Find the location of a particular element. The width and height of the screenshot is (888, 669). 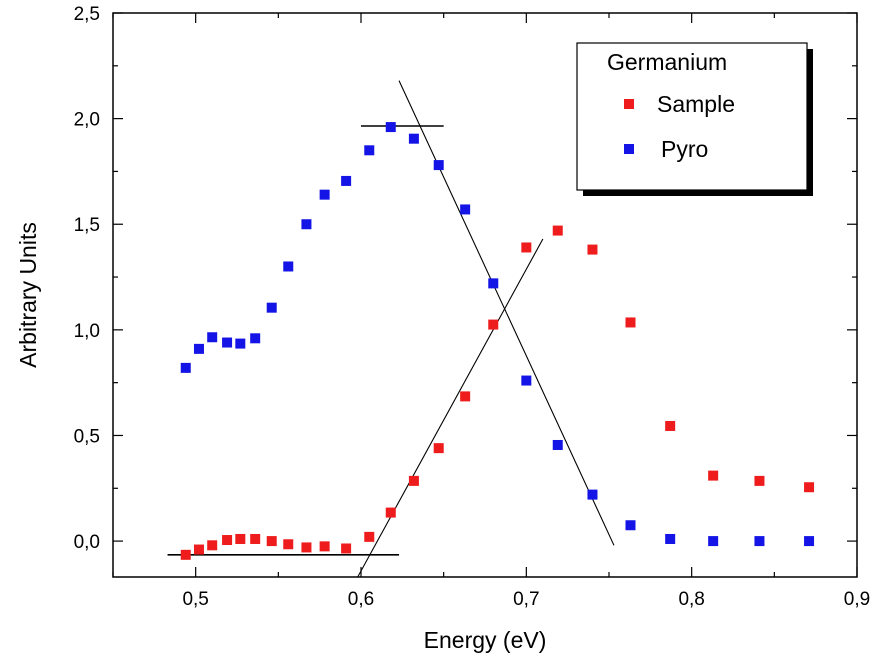

y-tick-label: 2,0 is located at coordinates (87, 120).